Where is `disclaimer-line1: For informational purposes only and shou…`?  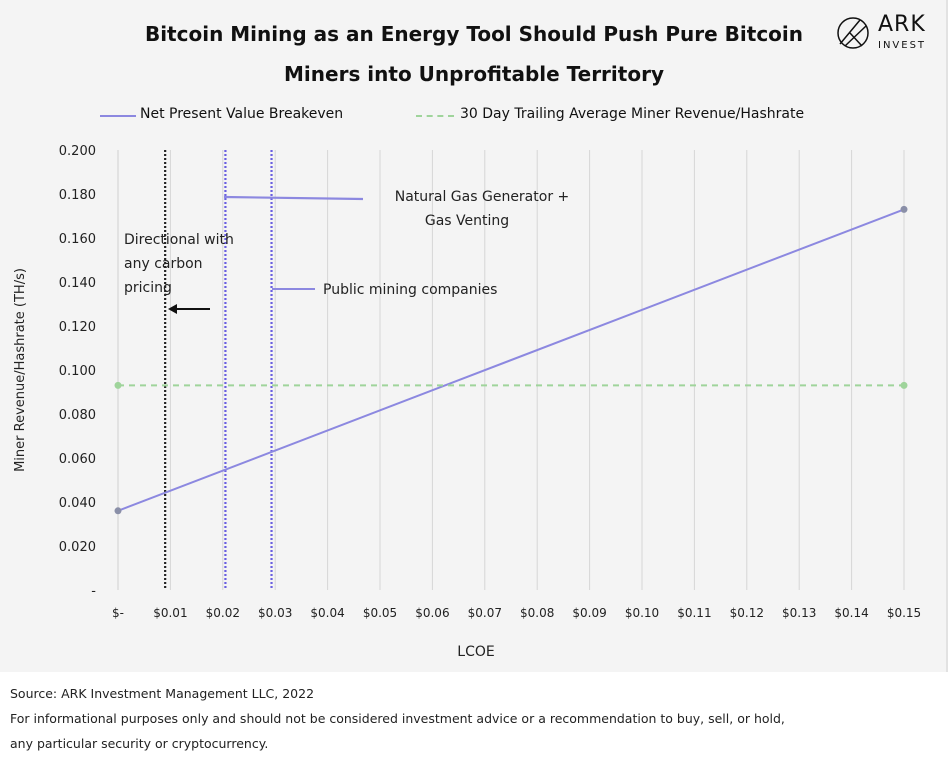 disclaimer-line1: For informational purposes only and shou… is located at coordinates (397, 718).